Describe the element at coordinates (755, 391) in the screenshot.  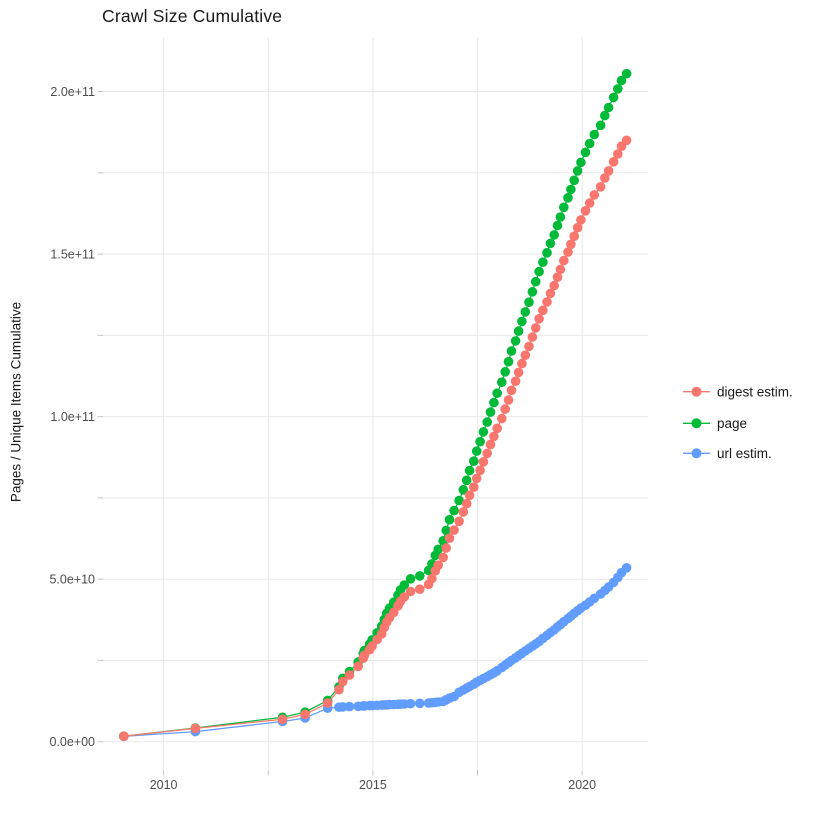
I see `legend-label: digest estim.` at that location.